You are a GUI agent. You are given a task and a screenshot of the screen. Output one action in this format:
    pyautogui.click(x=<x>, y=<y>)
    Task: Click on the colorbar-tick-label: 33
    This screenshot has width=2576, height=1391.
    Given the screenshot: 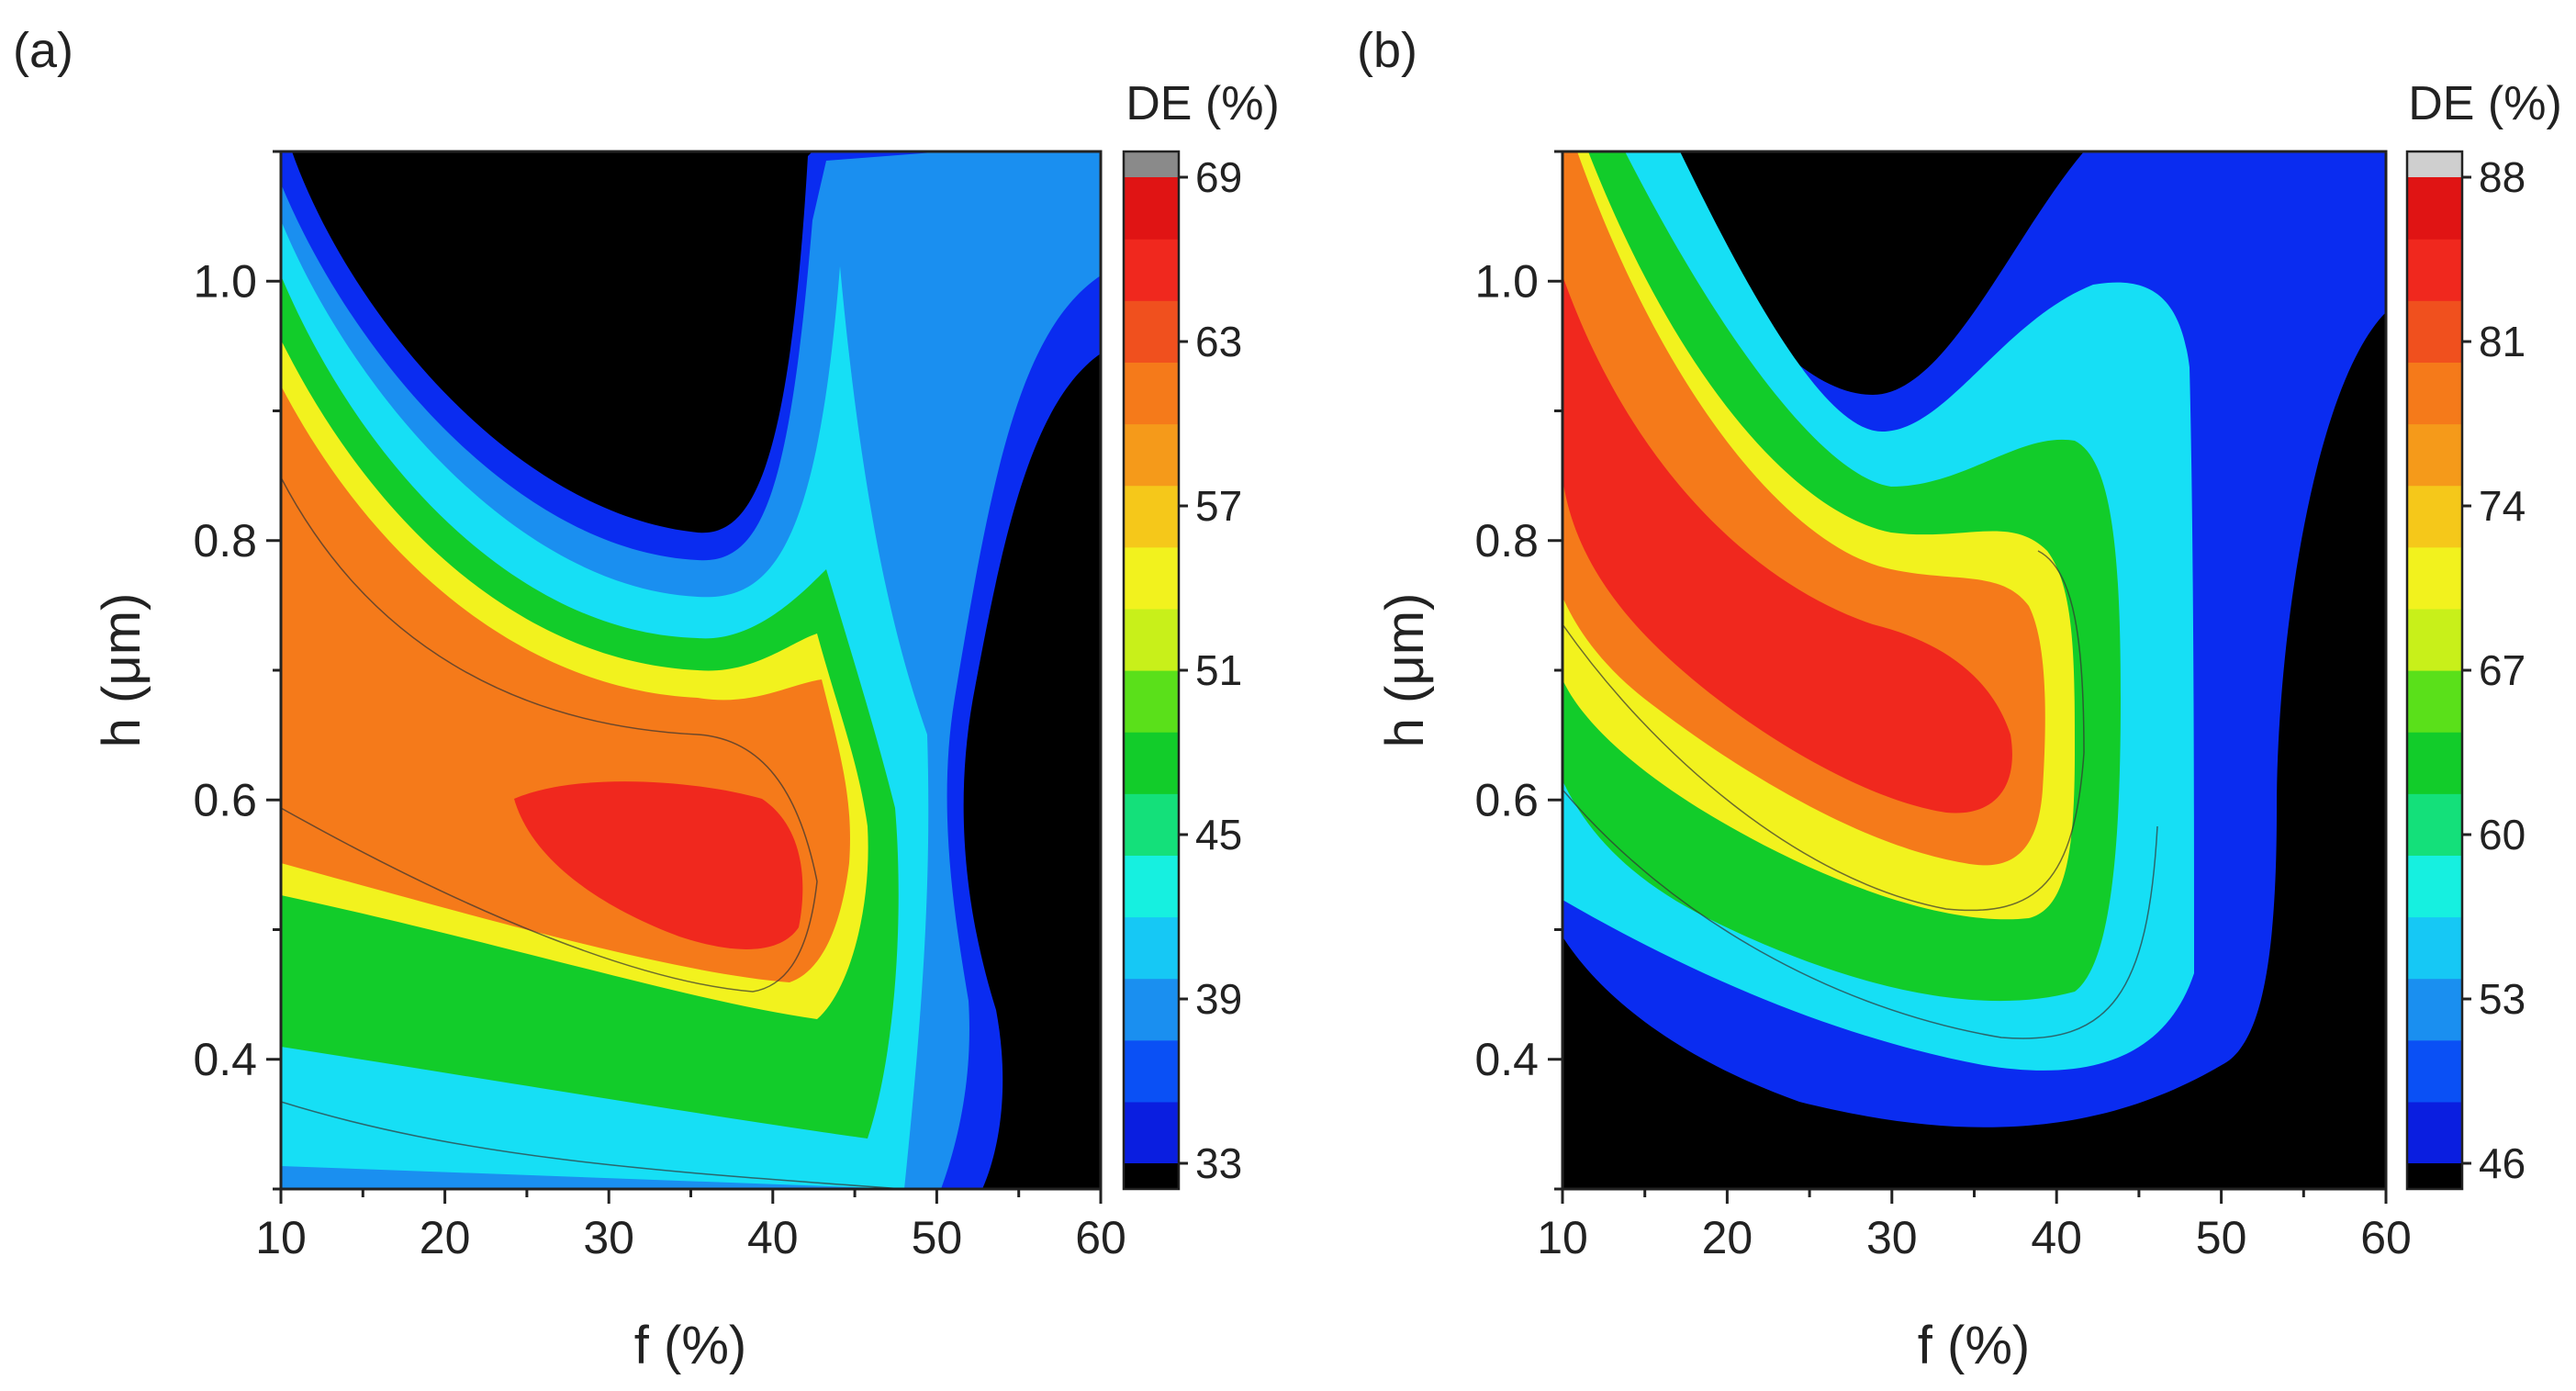 What is the action you would take?
    pyautogui.click(x=1218, y=1163)
    